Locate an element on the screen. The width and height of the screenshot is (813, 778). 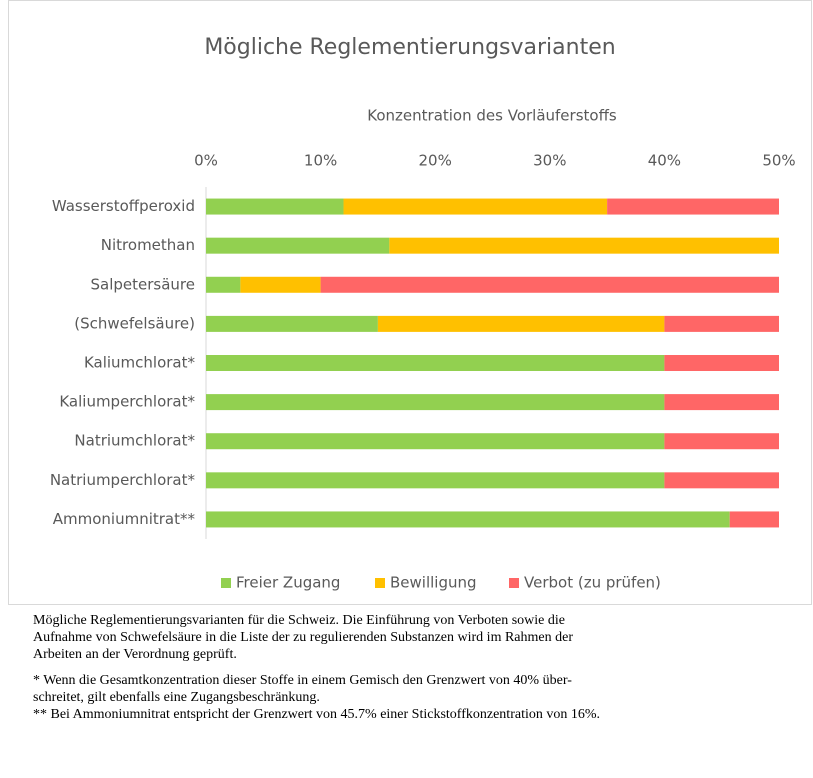
y-tick-label: Natriumperchlorat* is located at coordinates (123, 480).